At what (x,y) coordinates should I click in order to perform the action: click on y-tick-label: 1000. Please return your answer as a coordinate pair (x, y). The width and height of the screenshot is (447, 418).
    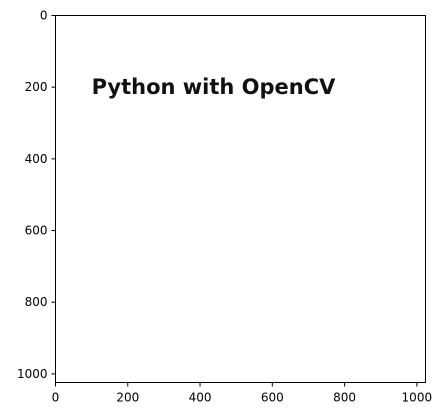
    Looking at the image, I should click on (32, 374).